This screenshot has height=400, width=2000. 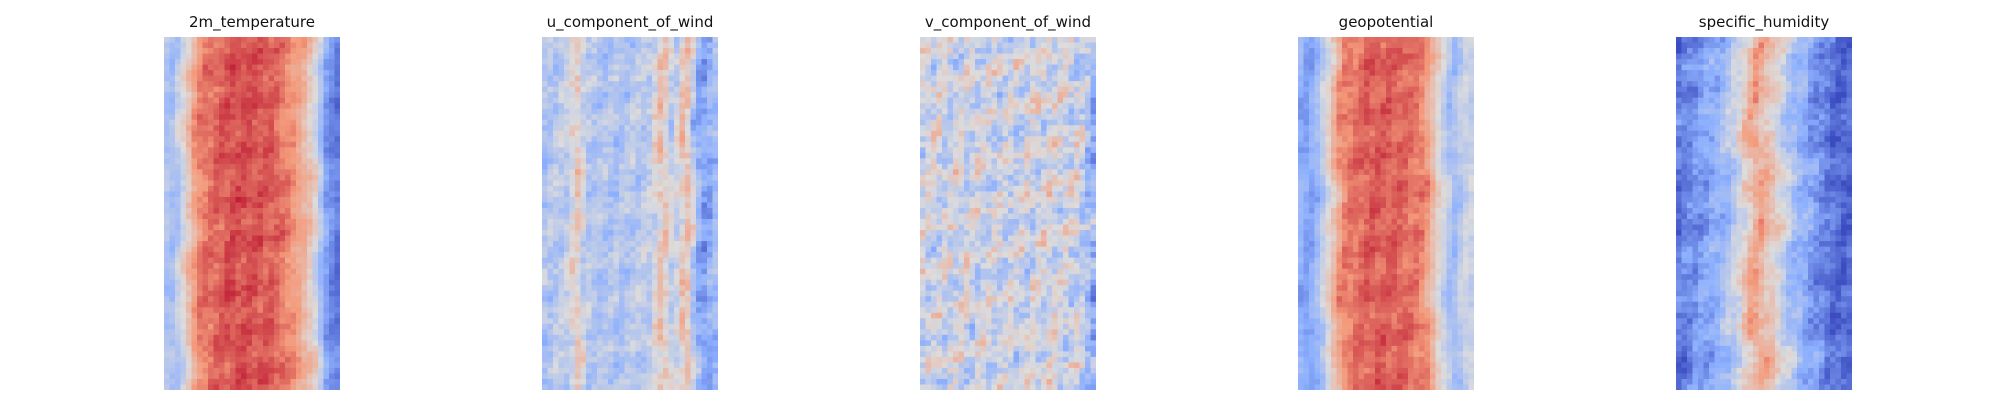 What do you see at coordinates (252, 200) in the screenshot?
I see `panel-2m-temperature: 2m_temperature` at bounding box center [252, 200].